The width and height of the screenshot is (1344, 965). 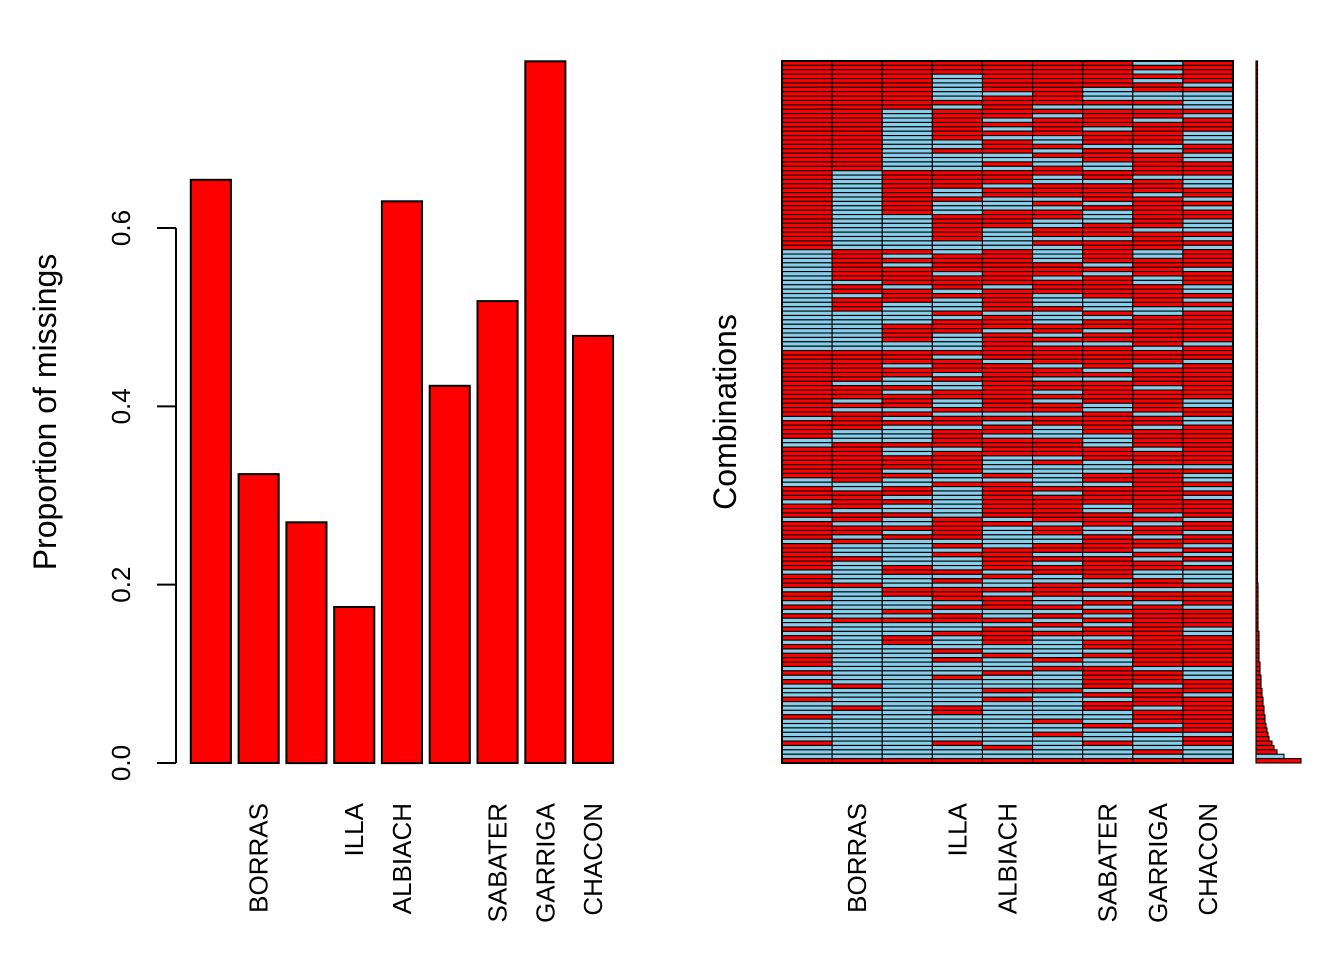 What do you see at coordinates (141, 495) in the screenshot?
I see `y-axis-ticks: 0.00.20.40.6` at bounding box center [141, 495].